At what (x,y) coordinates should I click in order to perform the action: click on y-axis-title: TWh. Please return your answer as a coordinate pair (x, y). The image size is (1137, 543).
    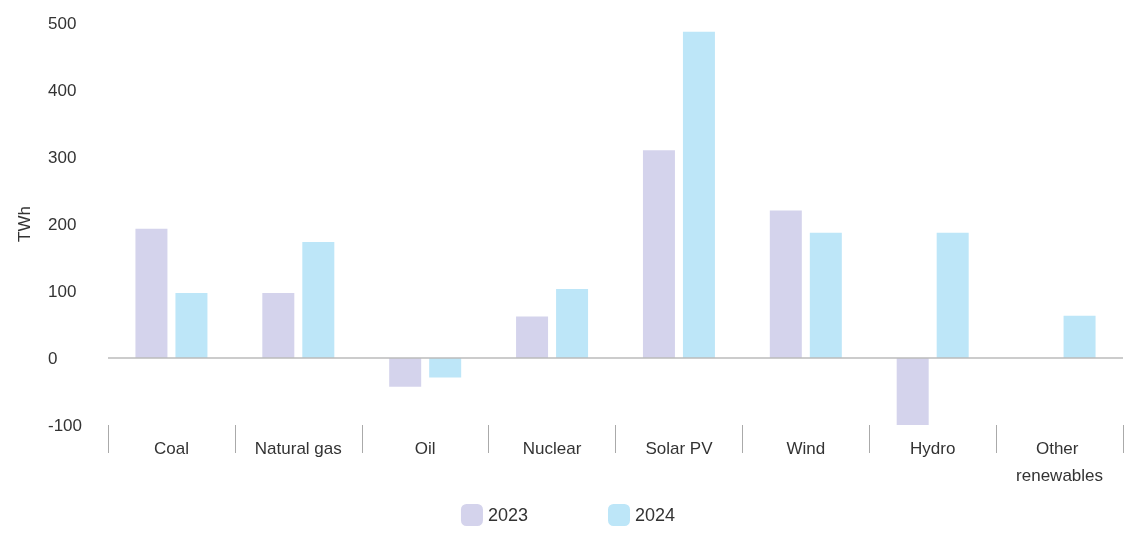
    Looking at the image, I should click on (24, 224).